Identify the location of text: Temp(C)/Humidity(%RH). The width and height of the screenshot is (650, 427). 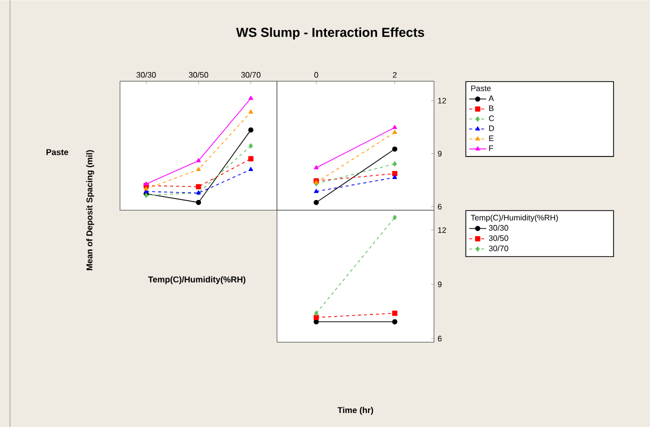
(197, 280).